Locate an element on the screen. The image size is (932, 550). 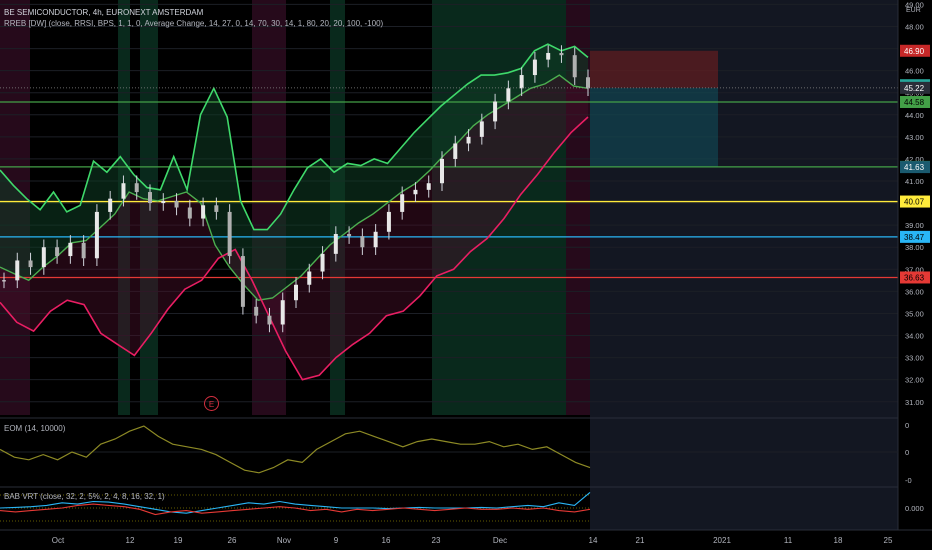
time-tick-label: 16 is located at coordinates (386, 540).